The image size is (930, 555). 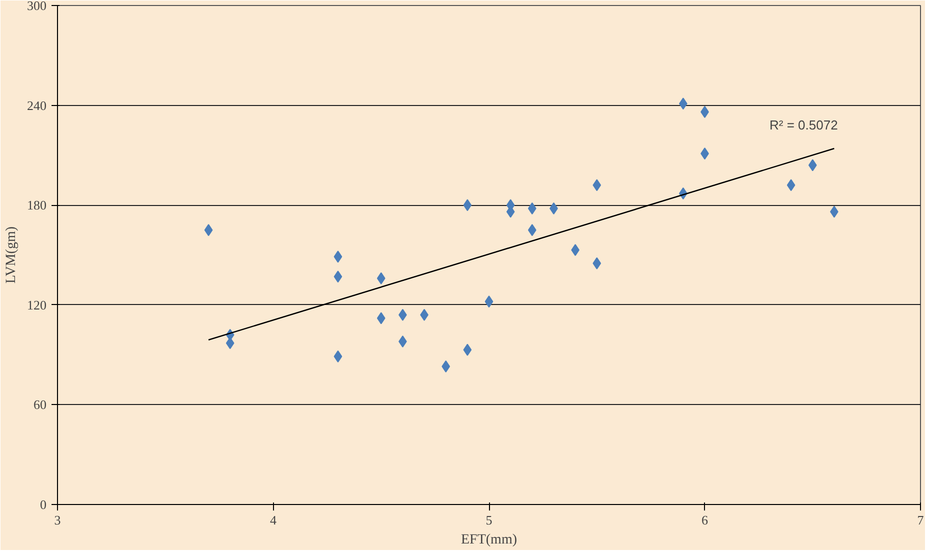 I want to click on y-tick-label: 180, so click(x=36, y=205).